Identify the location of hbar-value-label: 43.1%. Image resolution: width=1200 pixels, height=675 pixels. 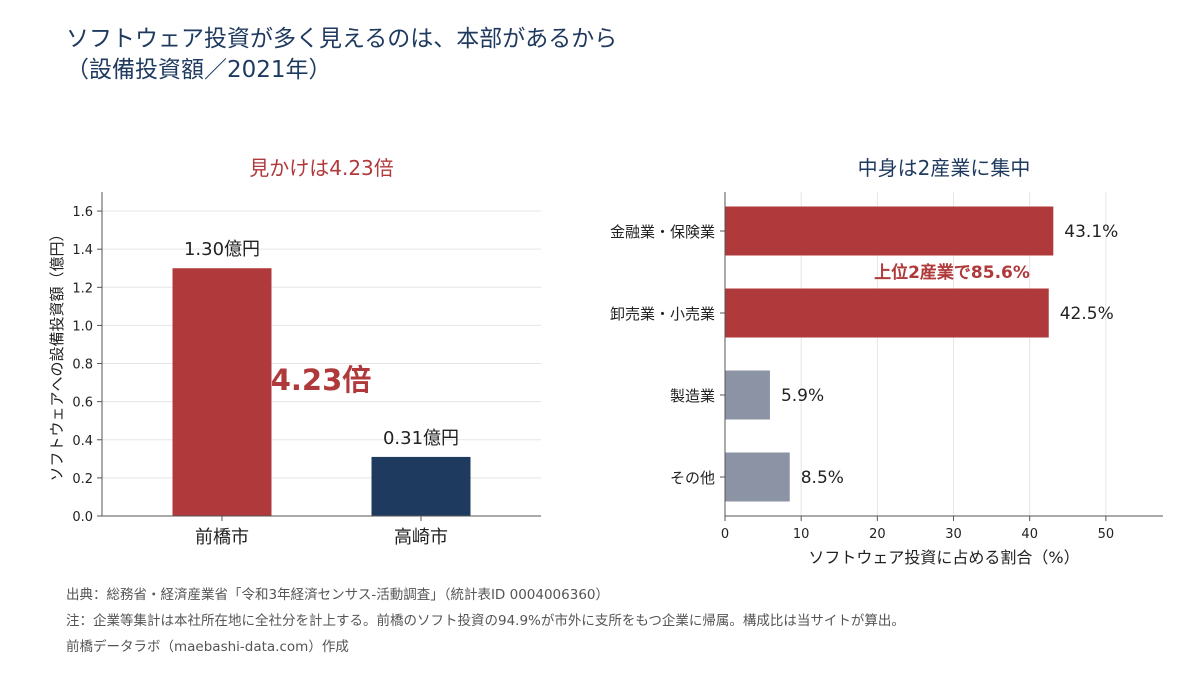
(1091, 232).